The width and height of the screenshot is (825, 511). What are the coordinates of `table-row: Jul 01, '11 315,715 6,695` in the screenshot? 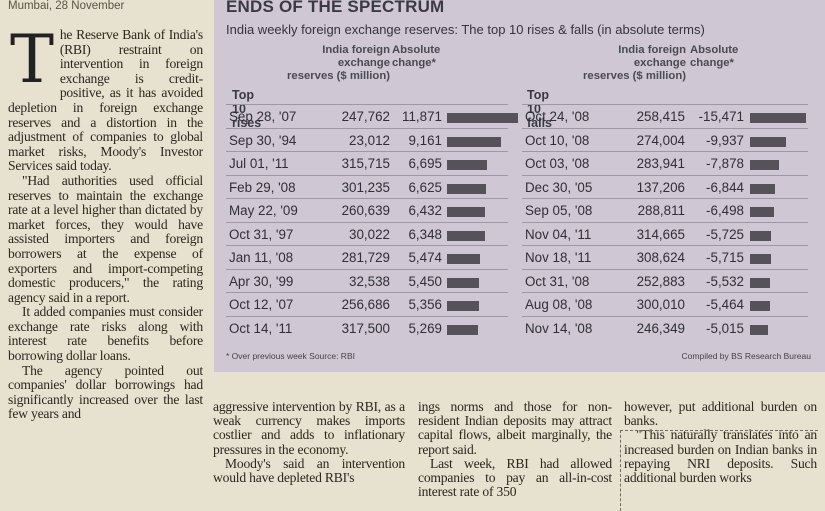 It's located at (367, 164).